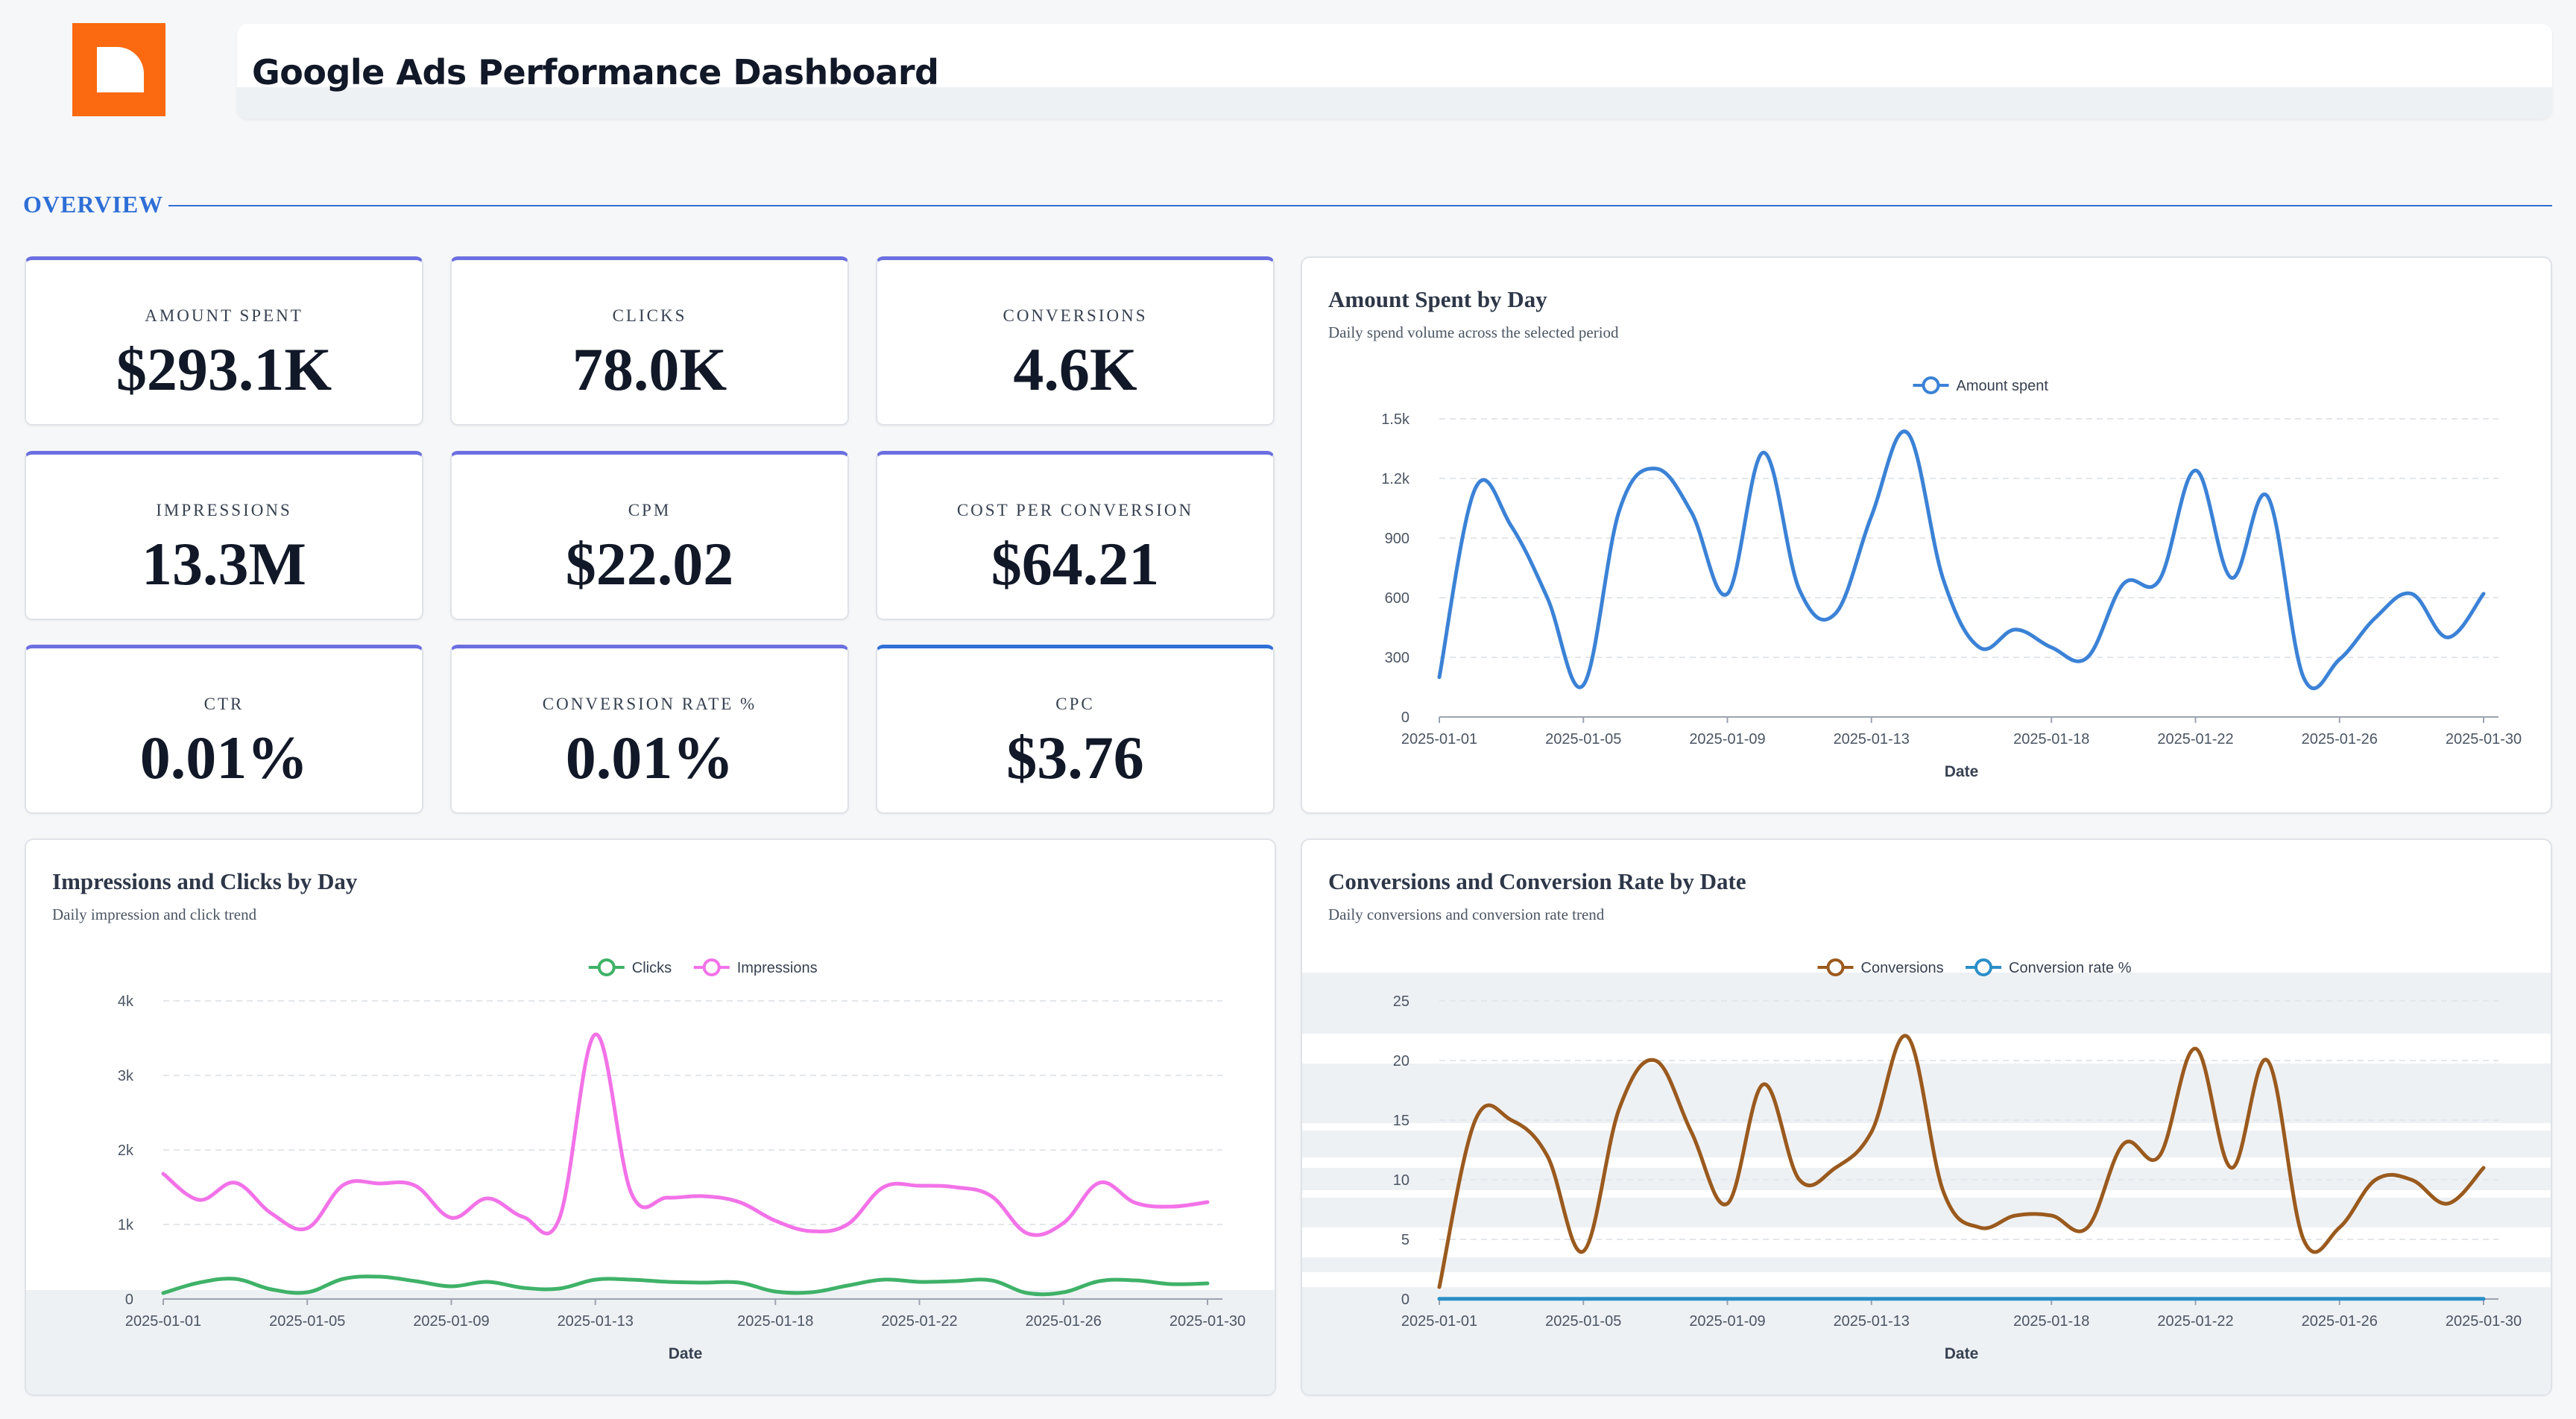 This screenshot has height=1419, width=2576. I want to click on header-strip, so click(1394, 103).